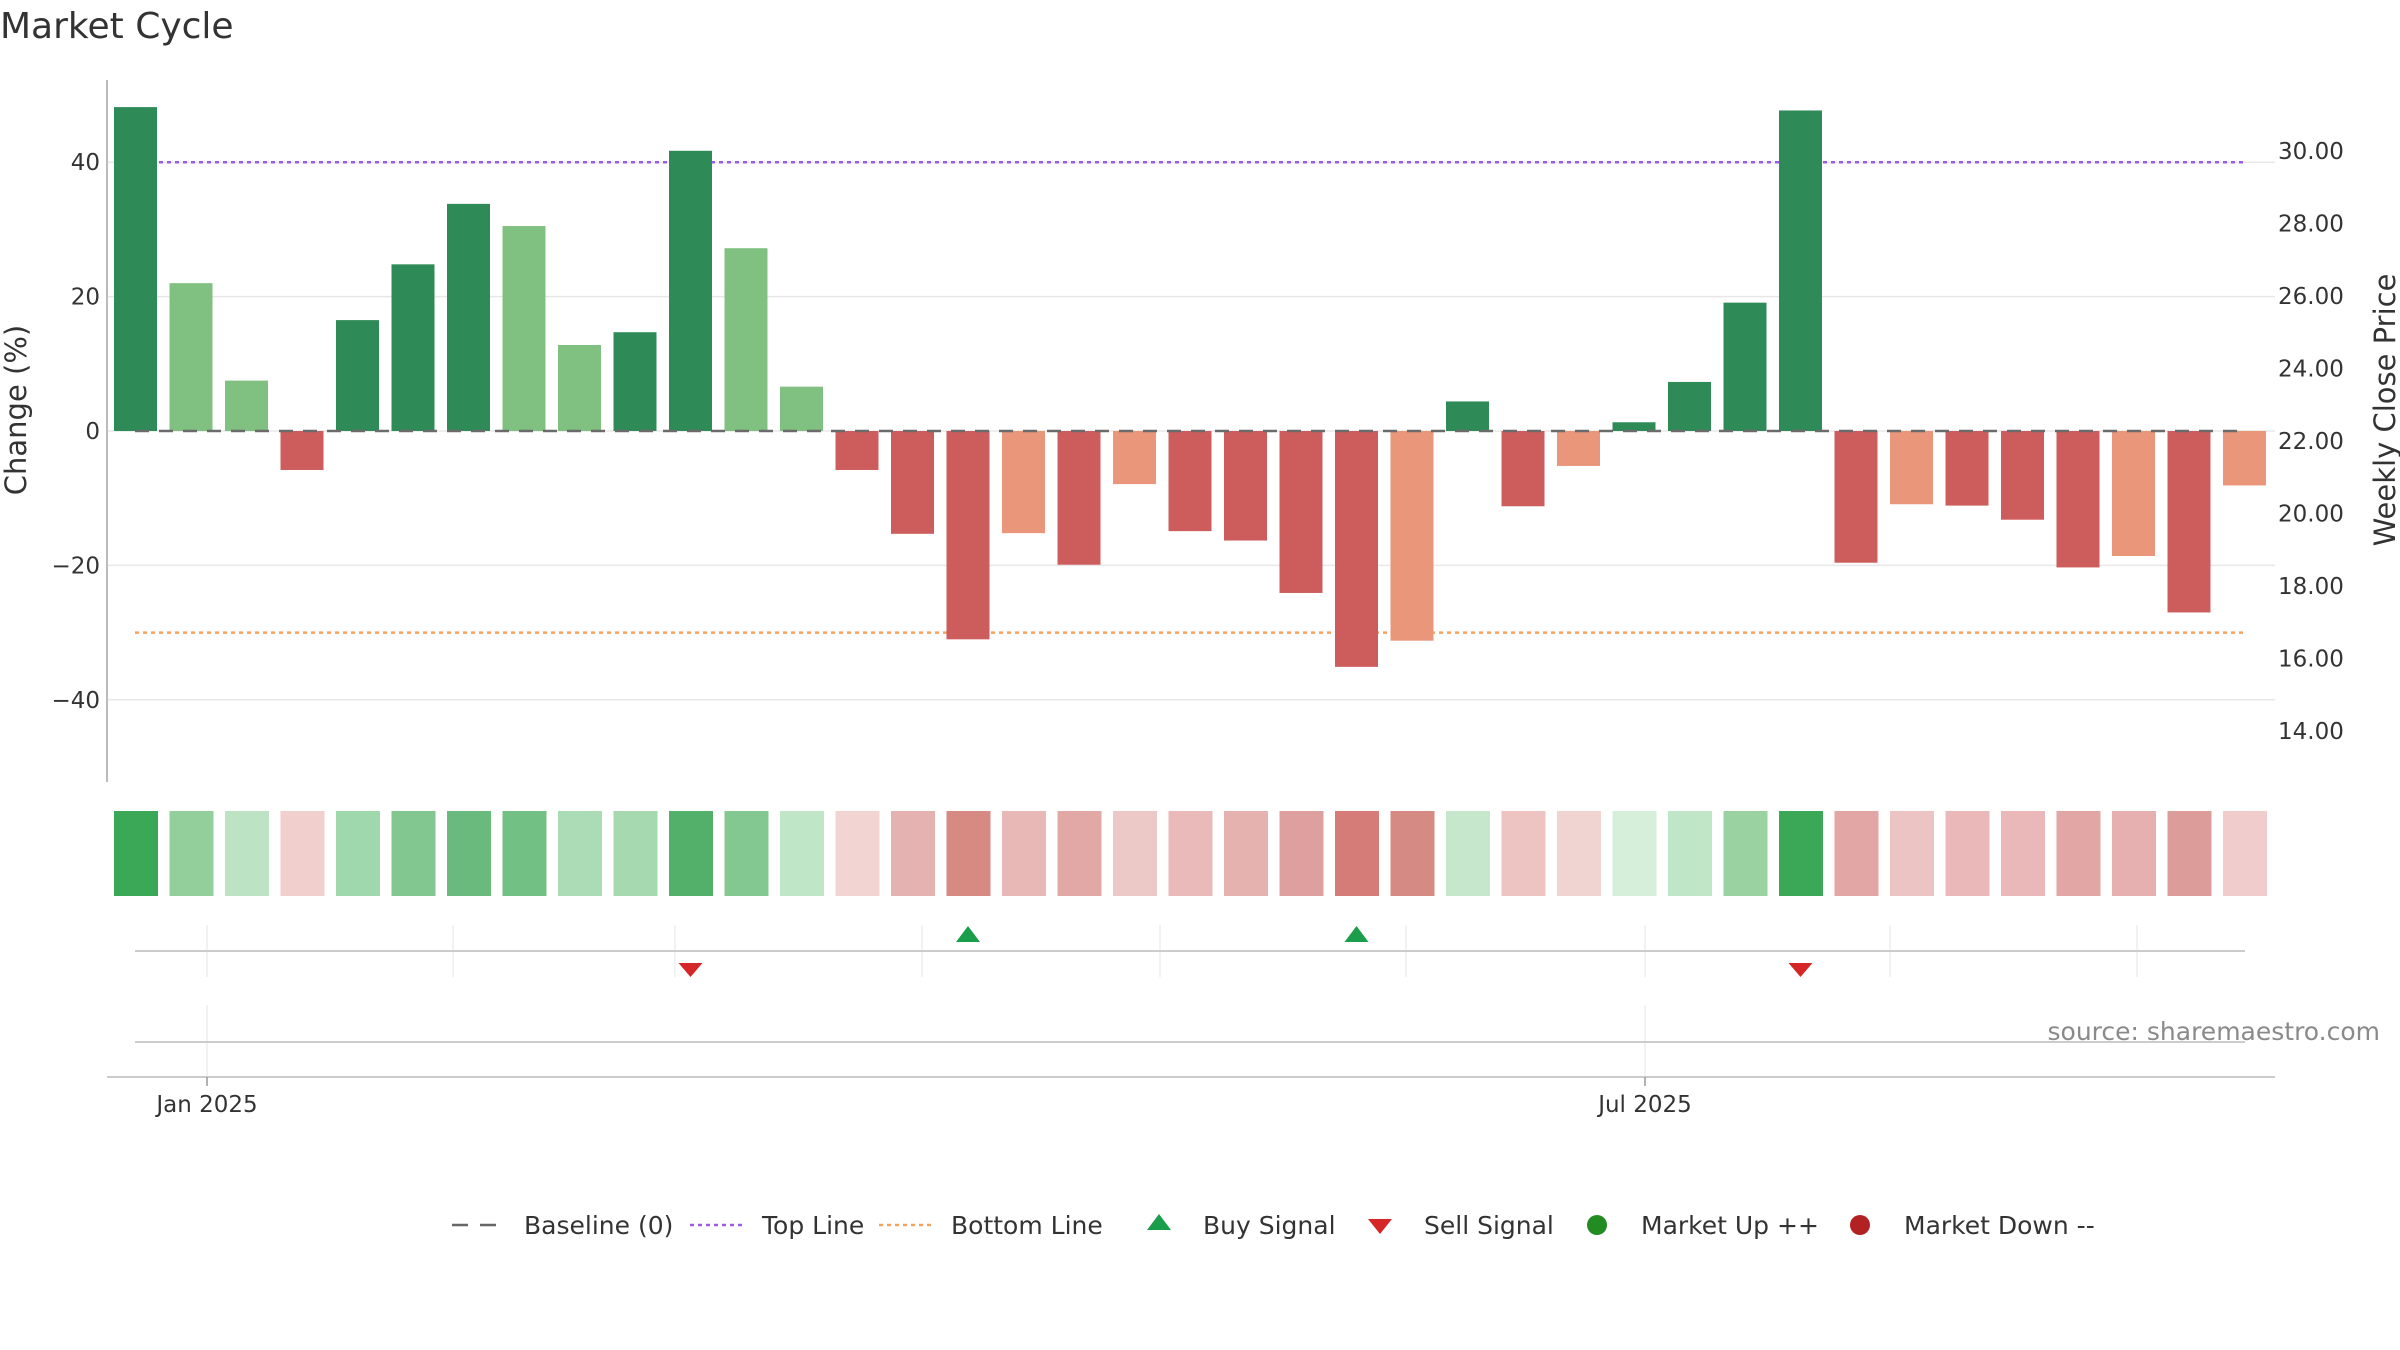 The width and height of the screenshot is (2400, 1350). Describe the element at coordinates (812, 1225) in the screenshot. I see `legend-label: Top Line` at that location.